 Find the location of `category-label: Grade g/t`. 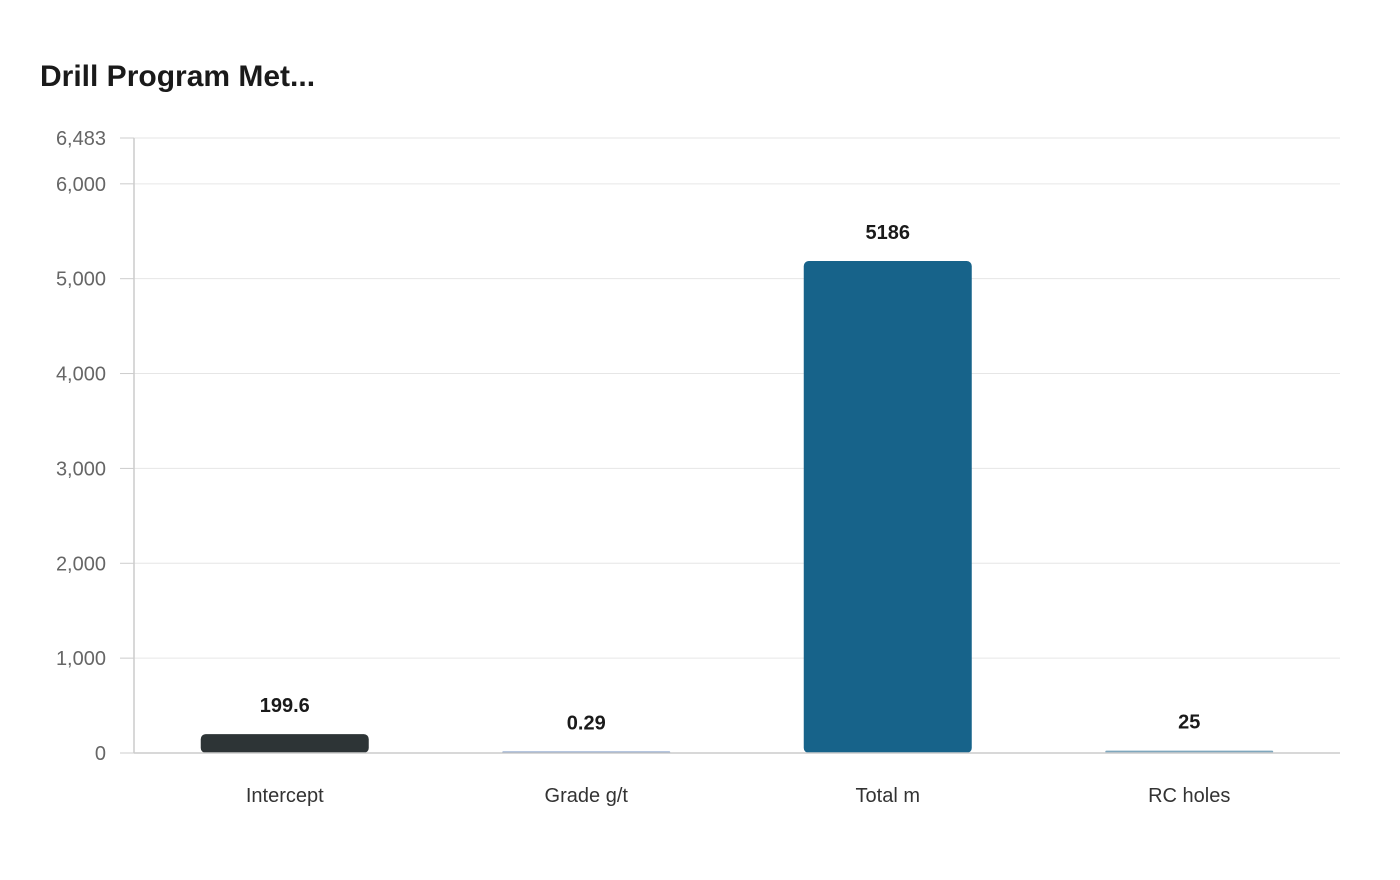

category-label: Grade g/t is located at coordinates (587, 796).